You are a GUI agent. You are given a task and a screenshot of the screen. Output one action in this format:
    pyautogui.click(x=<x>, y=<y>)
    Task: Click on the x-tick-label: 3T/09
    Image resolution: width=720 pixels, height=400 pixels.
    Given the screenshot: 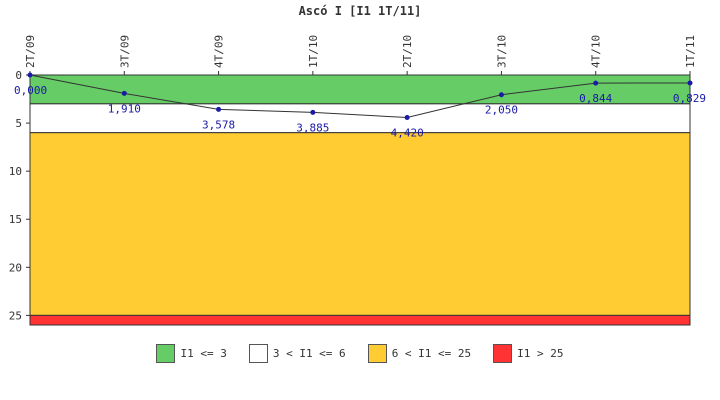 What is the action you would take?
    pyautogui.click(x=124, y=51)
    